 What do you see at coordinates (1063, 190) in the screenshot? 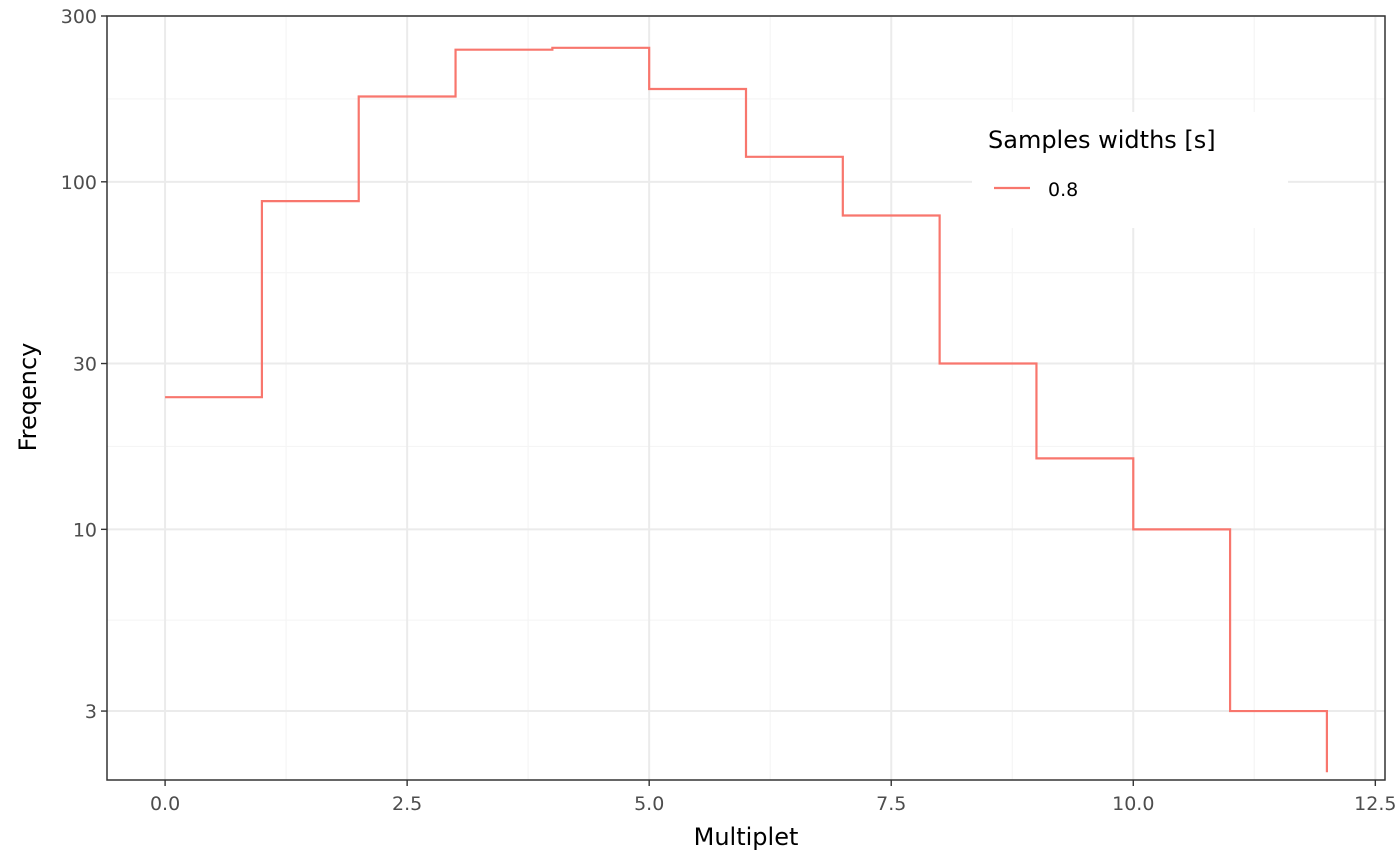
I see `legend-entry-label: 0.8` at bounding box center [1063, 190].